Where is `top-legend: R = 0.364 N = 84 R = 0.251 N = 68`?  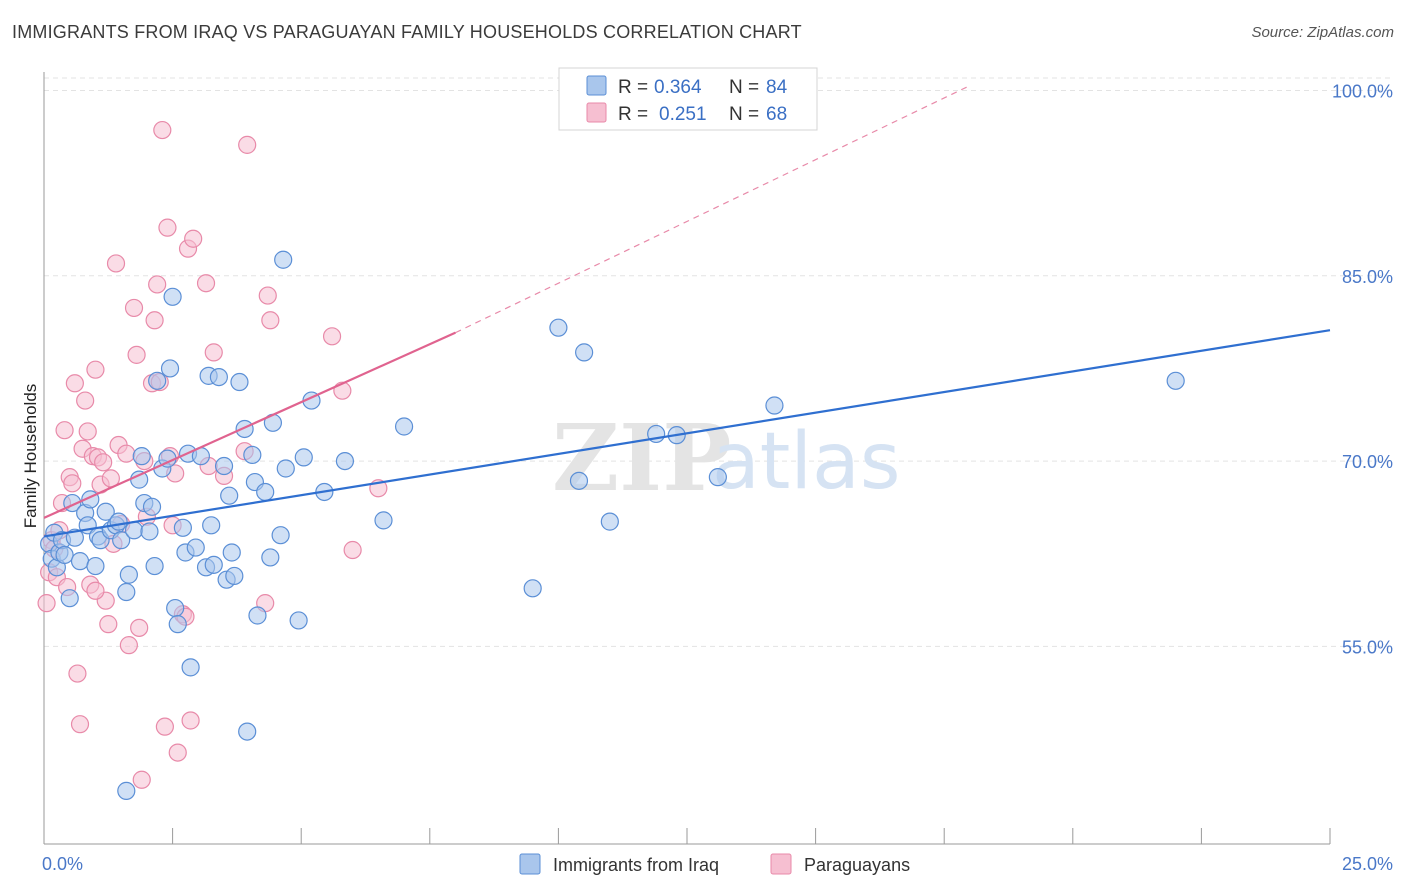 top-legend: R = 0.364 N = 84 R = 0.251 N = 68 is located at coordinates (688, 99).